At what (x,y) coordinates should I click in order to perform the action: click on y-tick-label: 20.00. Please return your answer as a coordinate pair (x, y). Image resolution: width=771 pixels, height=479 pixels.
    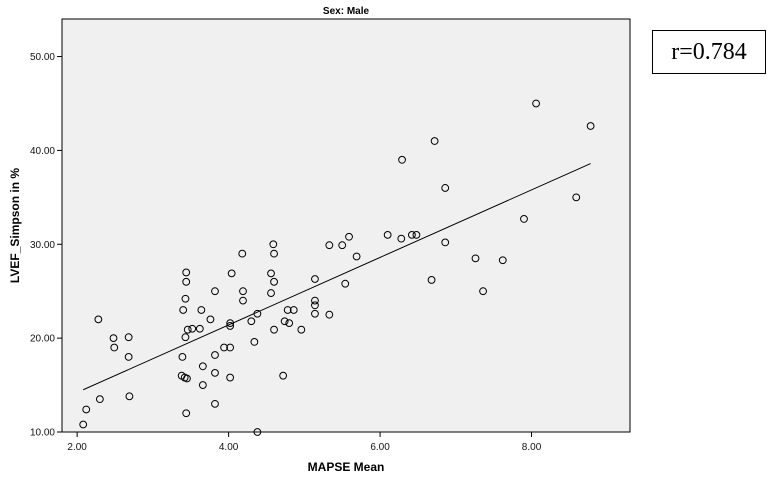
    Looking at the image, I should click on (42, 339).